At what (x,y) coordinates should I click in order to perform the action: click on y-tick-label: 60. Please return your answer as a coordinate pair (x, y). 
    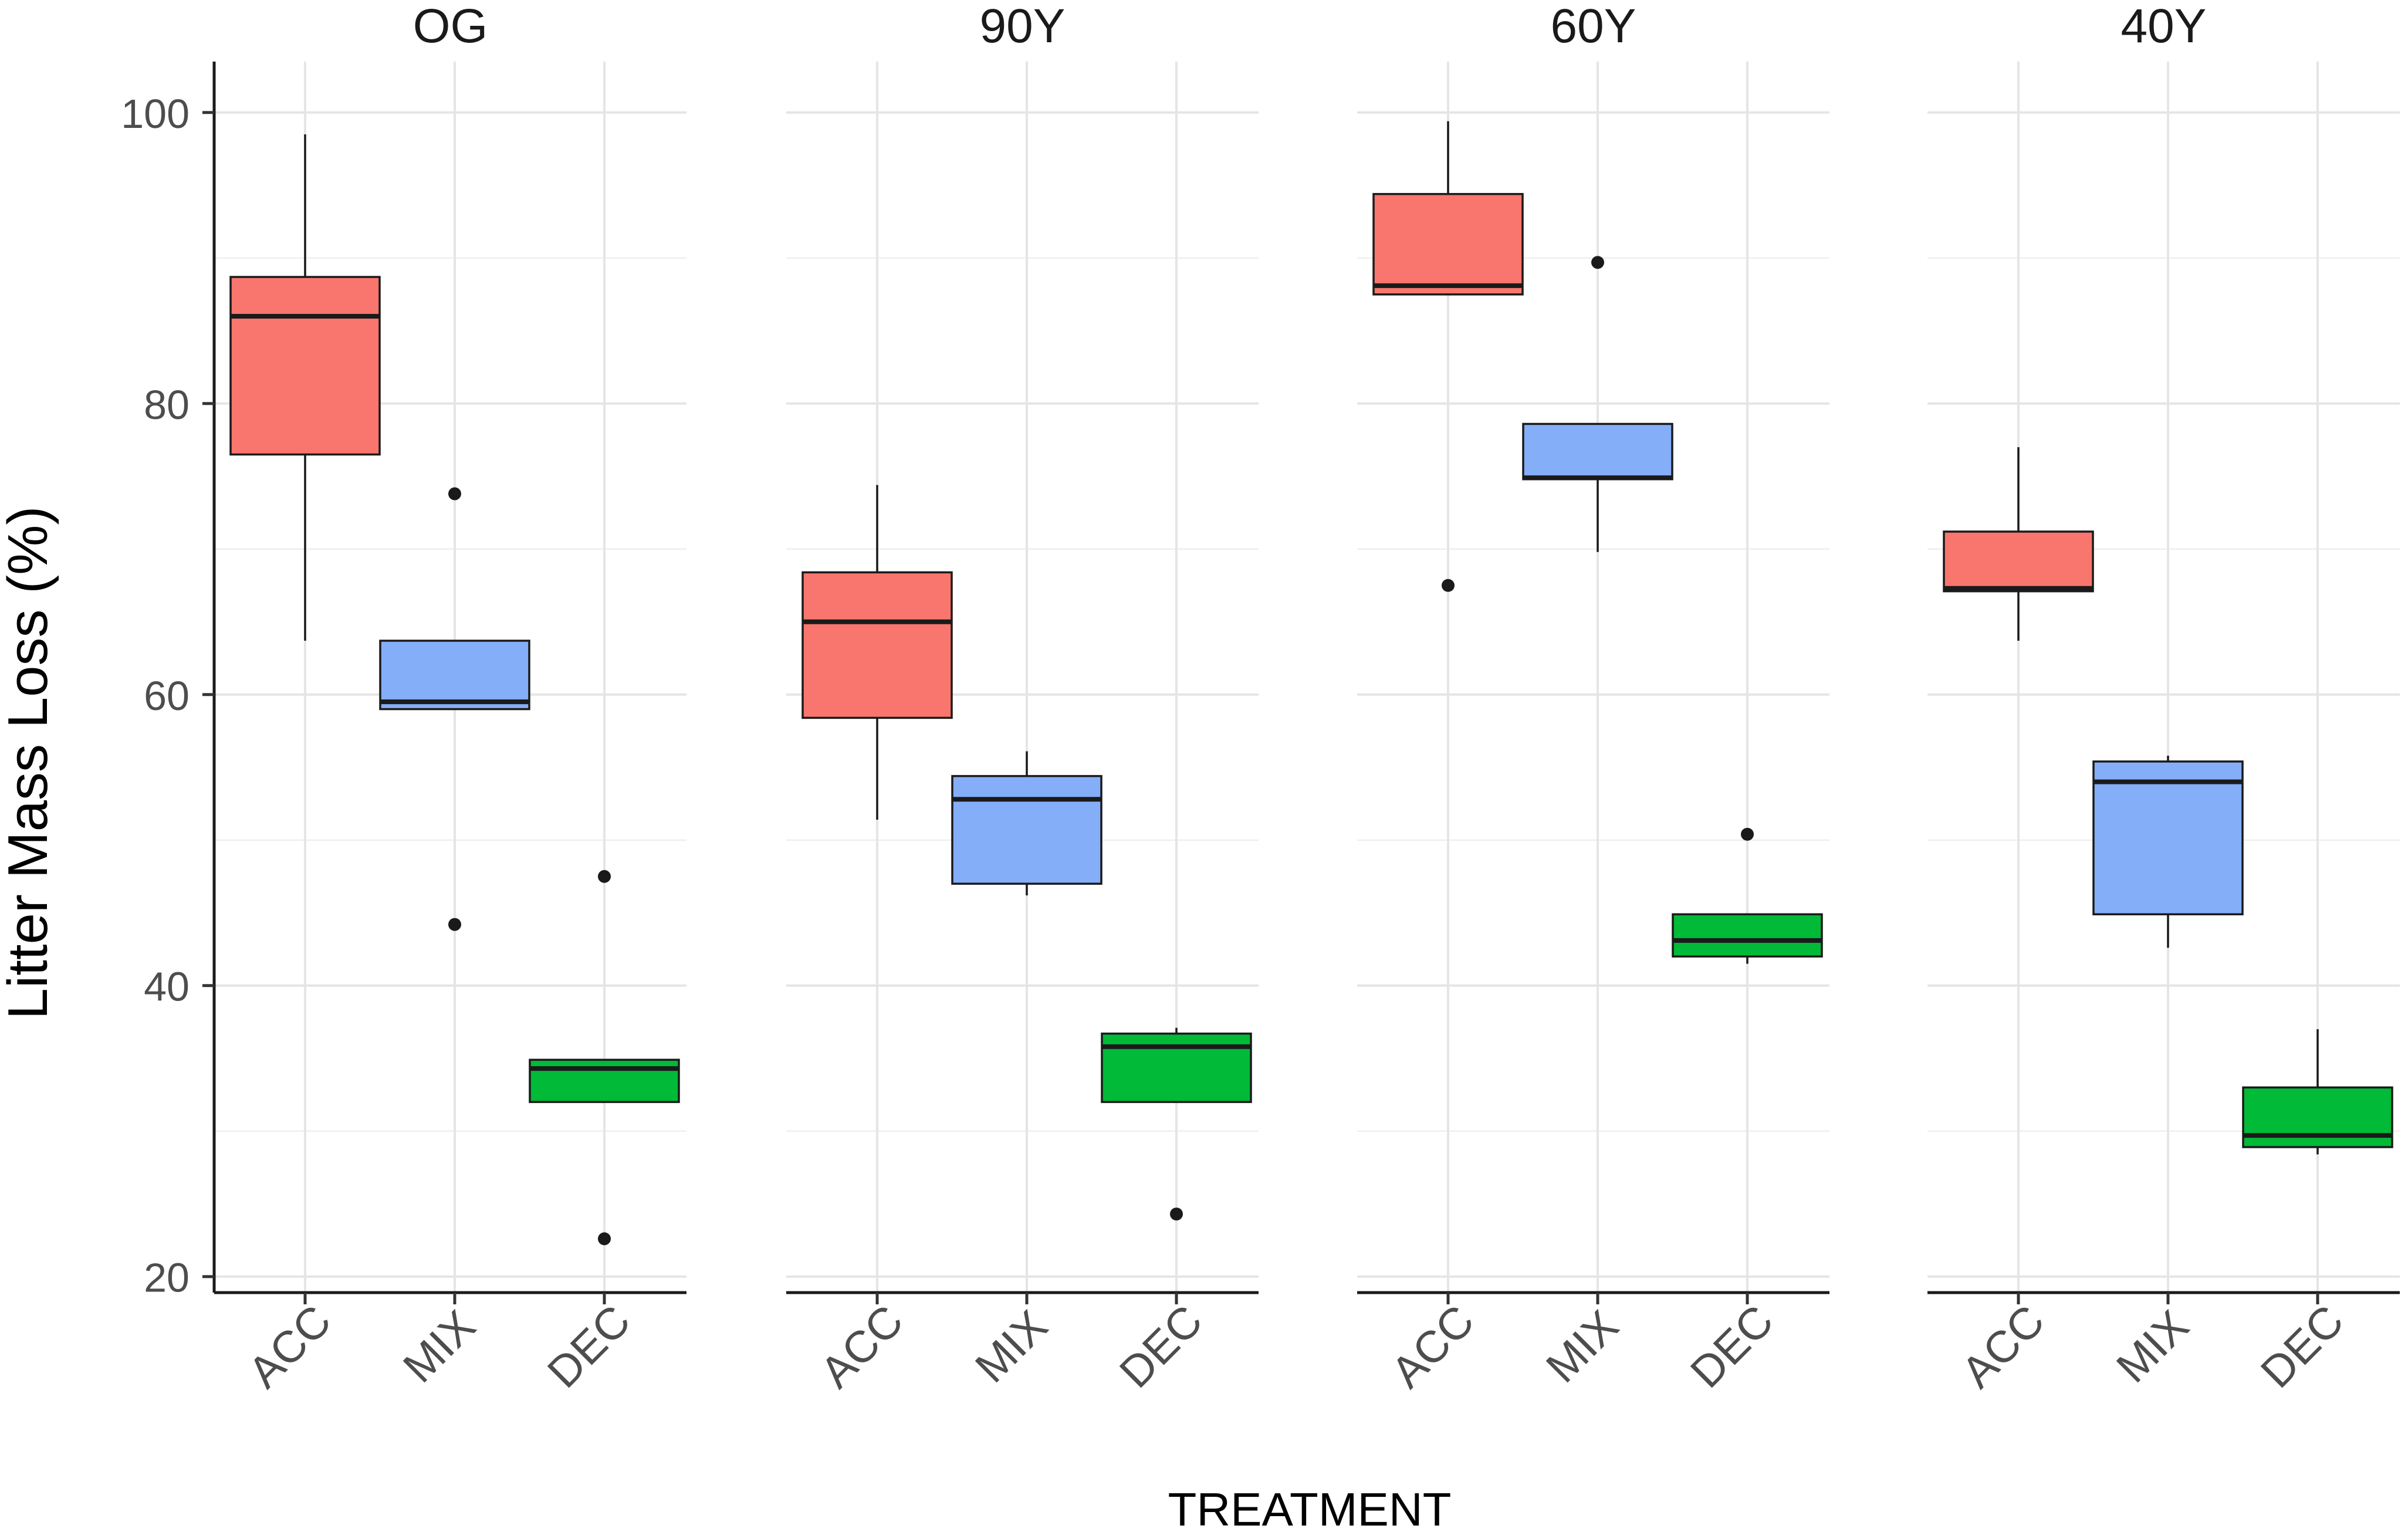
    Looking at the image, I should click on (167, 696).